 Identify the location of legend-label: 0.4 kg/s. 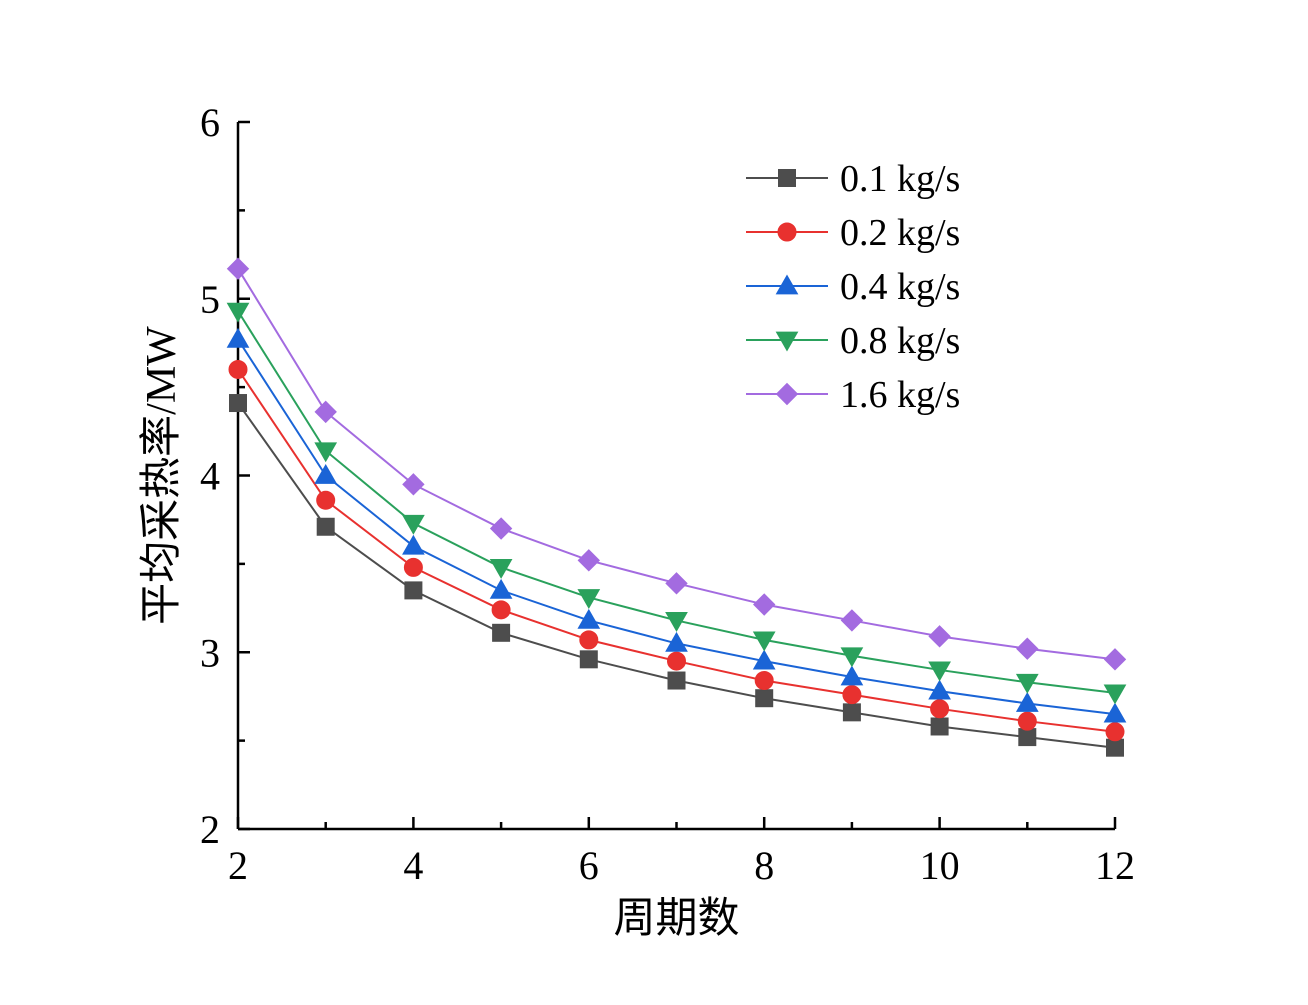
(900, 287).